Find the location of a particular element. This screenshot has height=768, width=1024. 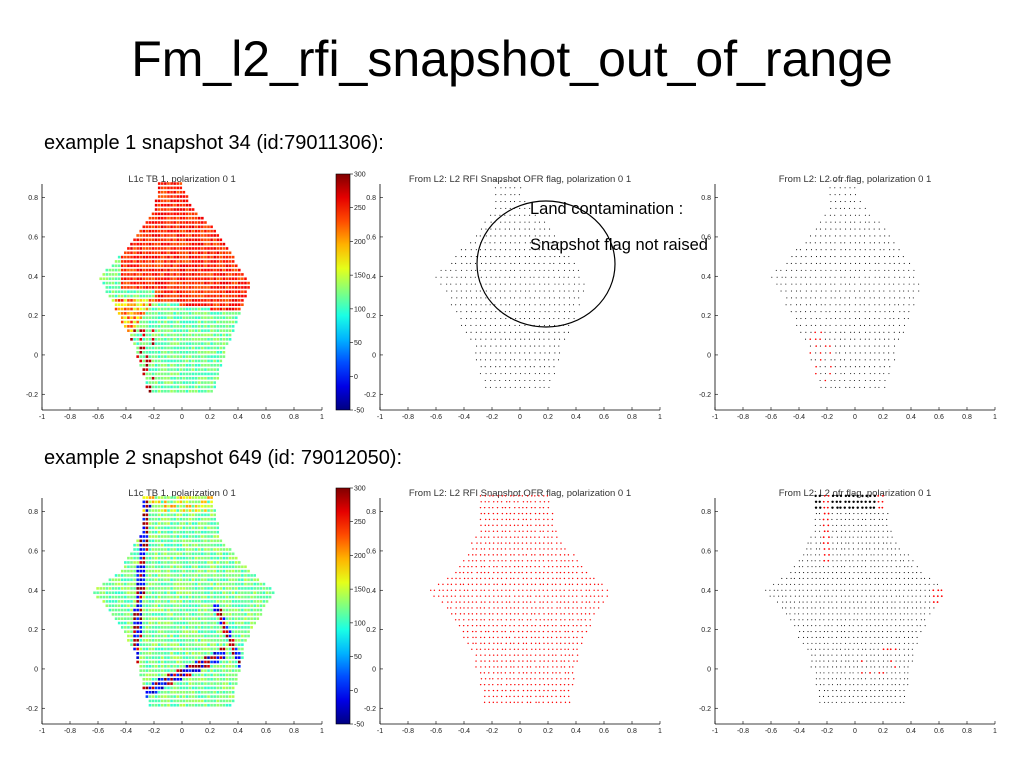

x-tick-label: 1 is located at coordinates (660, 731).